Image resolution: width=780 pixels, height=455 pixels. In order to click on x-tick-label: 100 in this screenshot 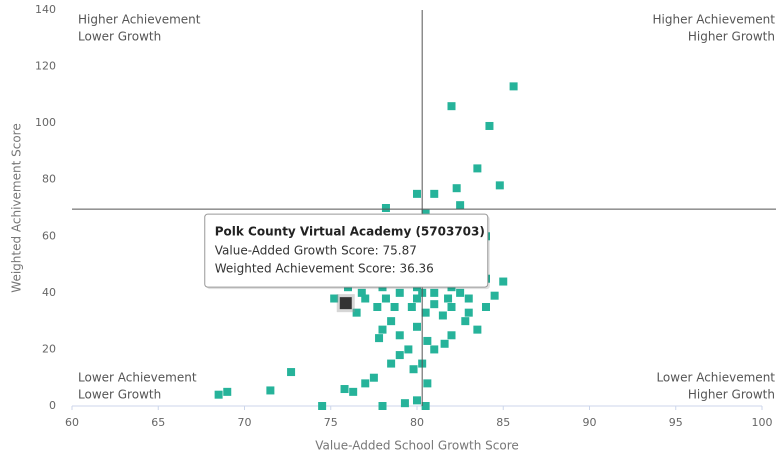, I will do `click(762, 422)`.